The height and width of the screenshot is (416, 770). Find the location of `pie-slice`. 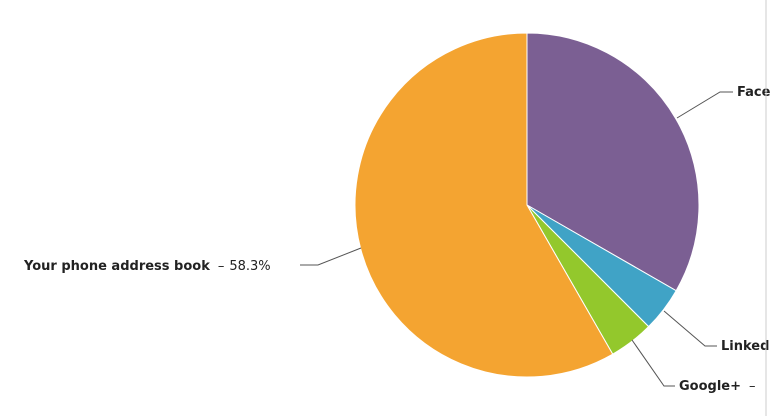

pie-slice is located at coordinates (613, 162).